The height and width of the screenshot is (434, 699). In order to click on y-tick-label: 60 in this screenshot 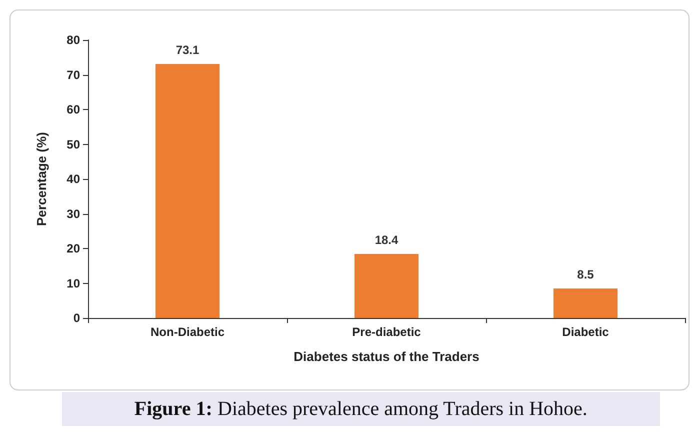, I will do `click(73, 109)`.